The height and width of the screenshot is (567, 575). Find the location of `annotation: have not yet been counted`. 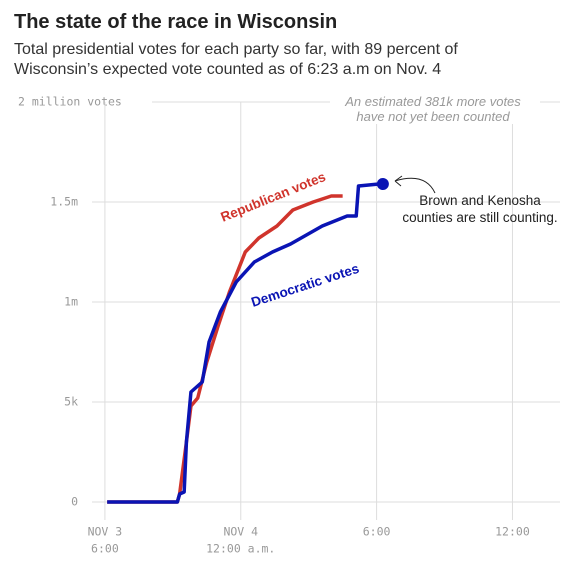

annotation: have not yet been counted is located at coordinates (433, 116).